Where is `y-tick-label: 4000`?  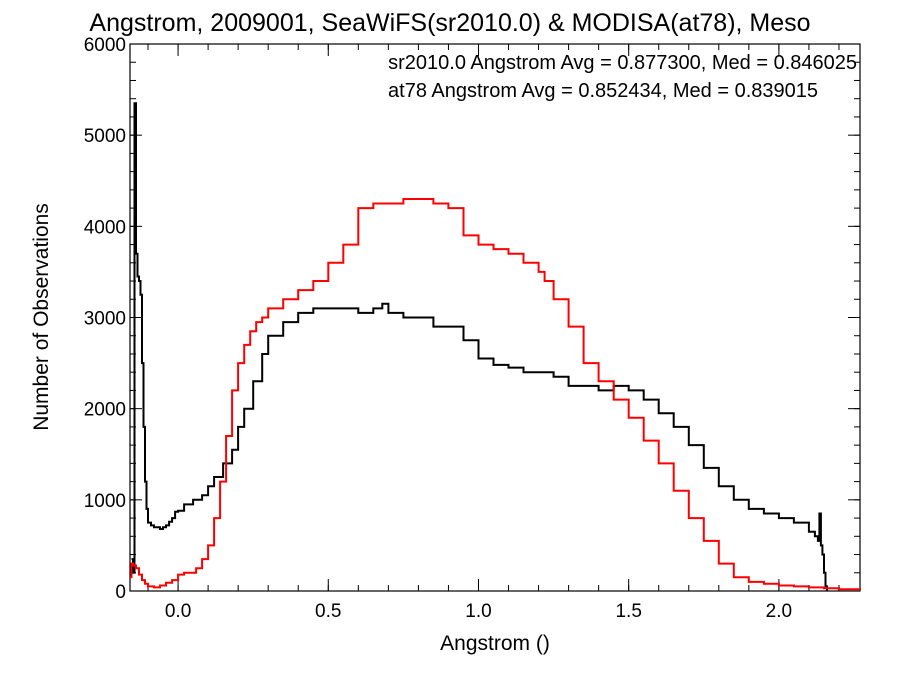
y-tick-label: 4000 is located at coordinates (105, 227).